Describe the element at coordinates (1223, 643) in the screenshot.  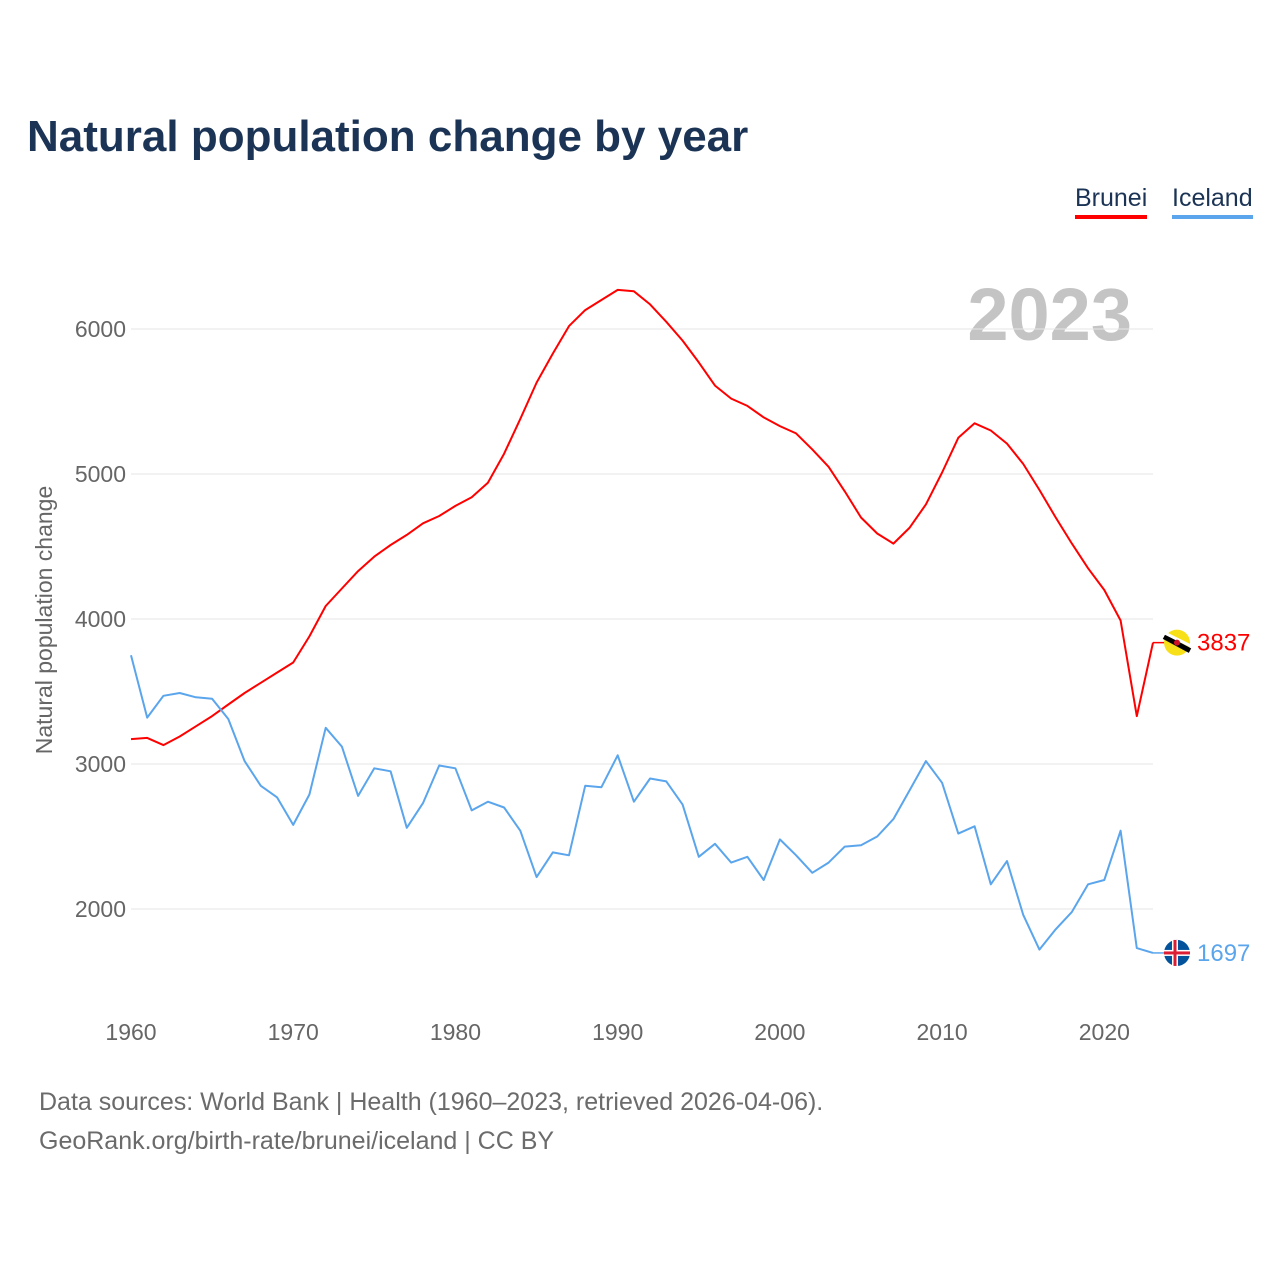
I see `end-value-label-brunei: 3837` at that location.